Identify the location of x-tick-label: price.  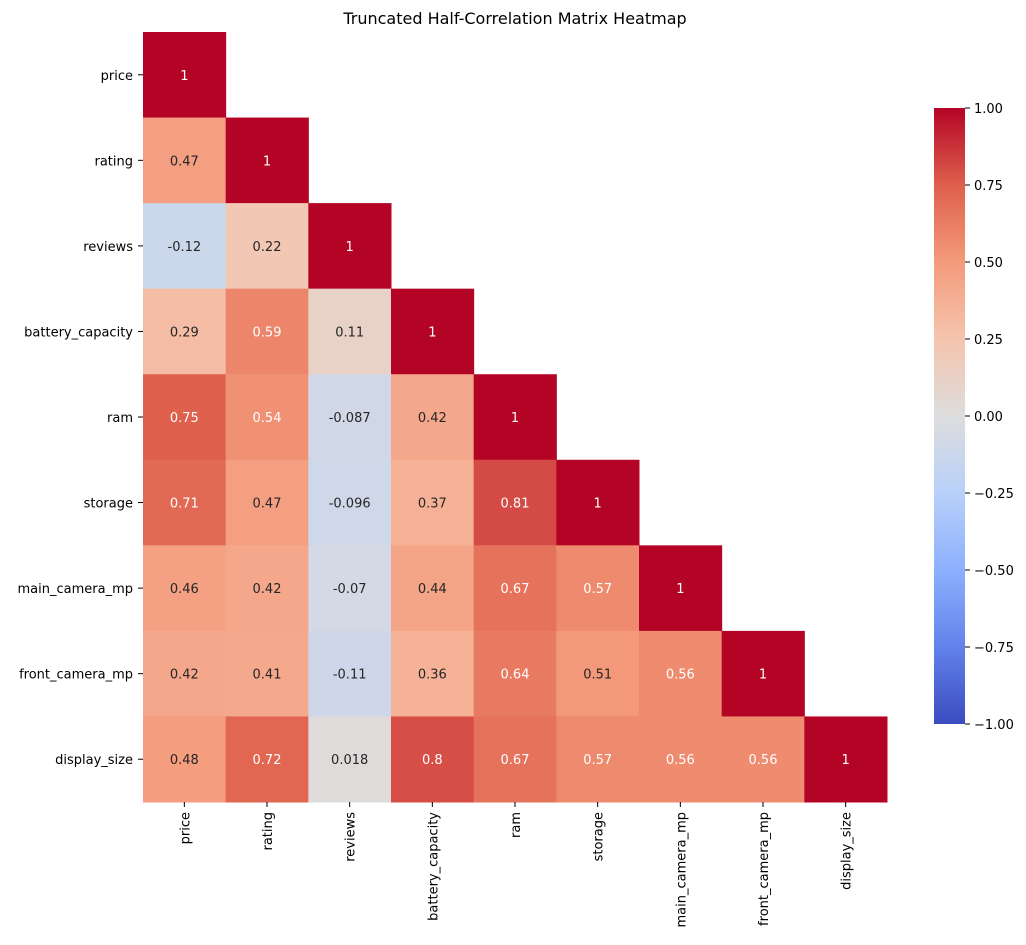
(185, 828).